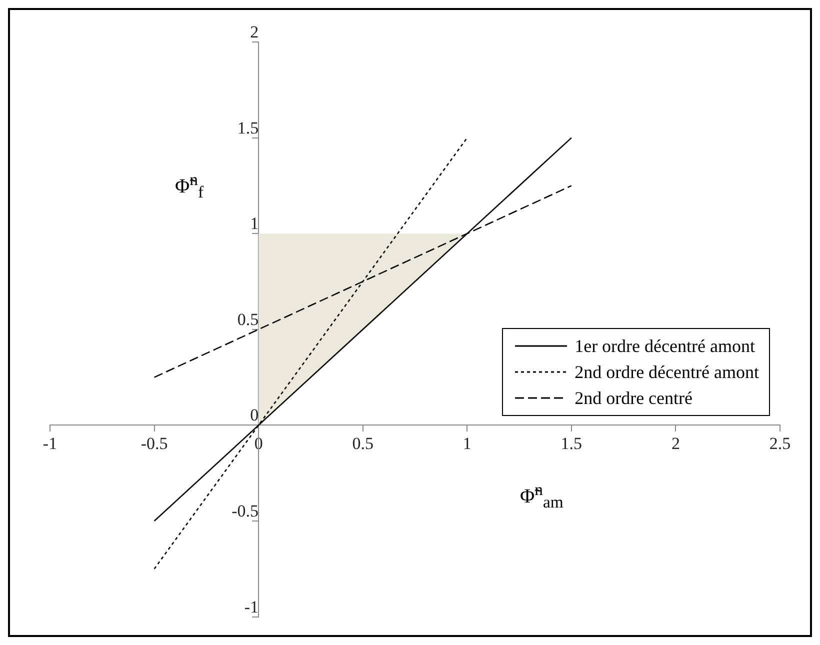  Describe the element at coordinates (633, 398) in the screenshot. I see `legend-label: 2nd ordre centré` at that location.